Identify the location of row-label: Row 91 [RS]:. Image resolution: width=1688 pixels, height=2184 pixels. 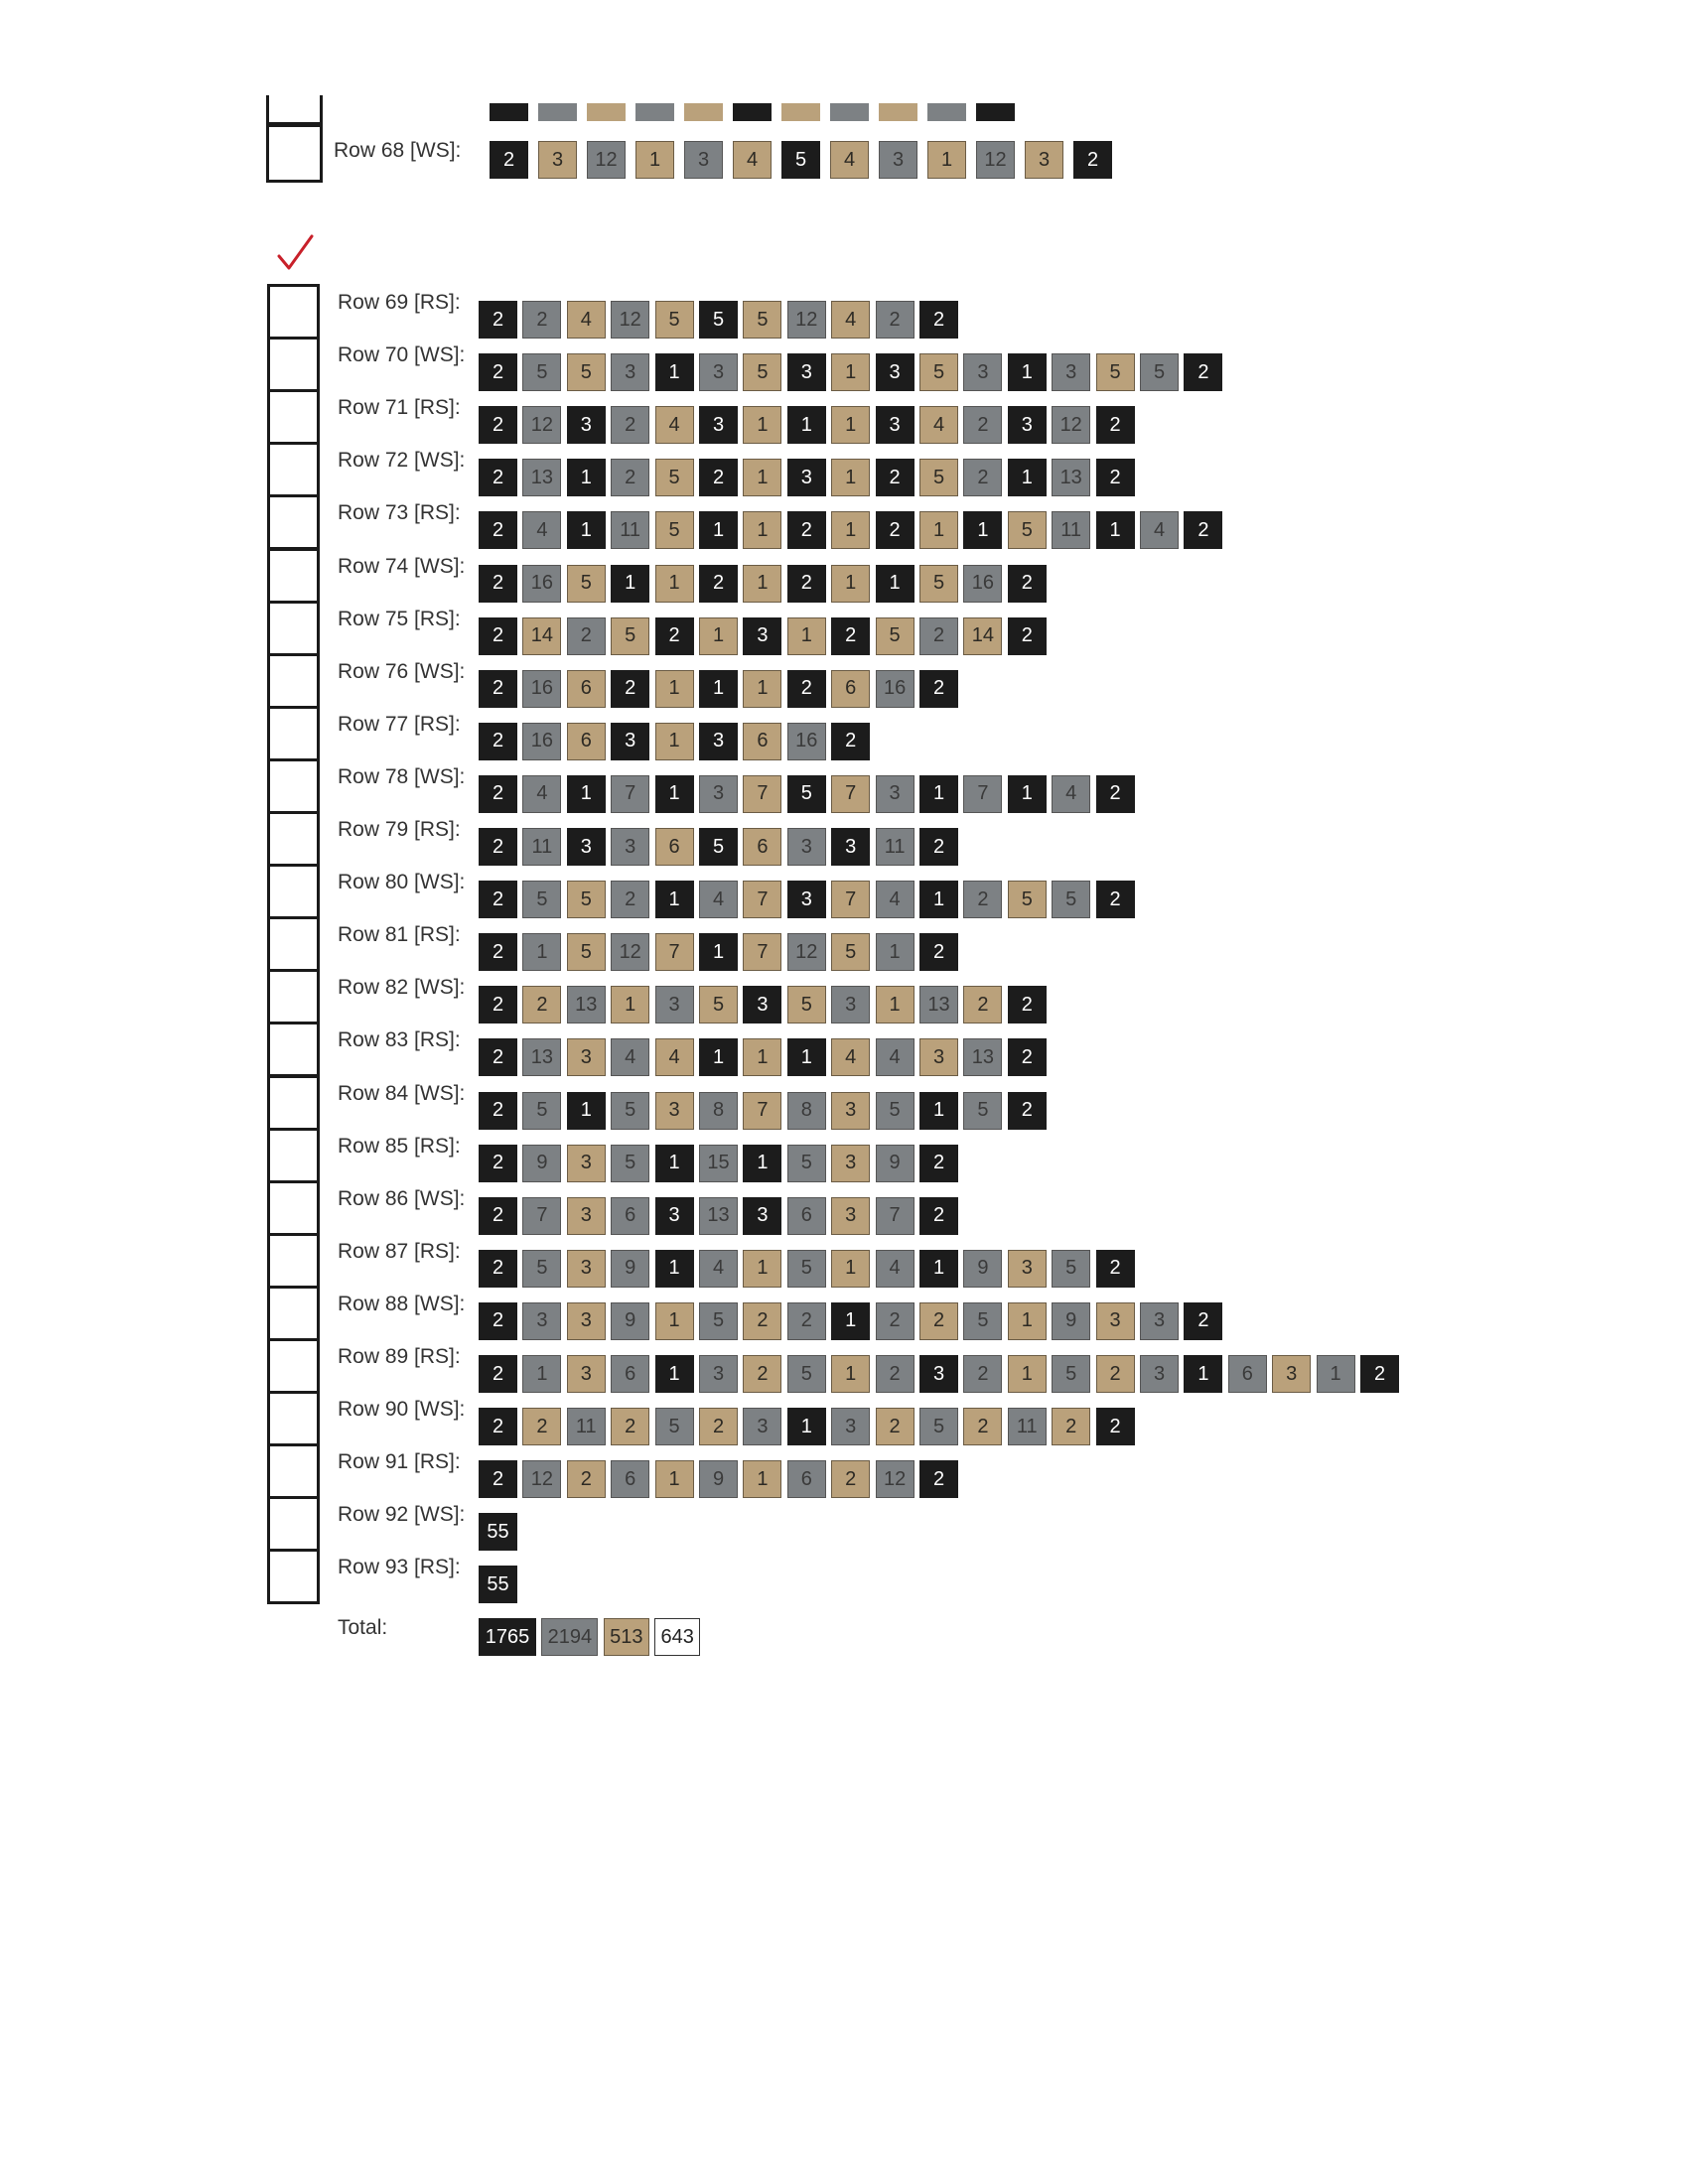
(399, 1462).